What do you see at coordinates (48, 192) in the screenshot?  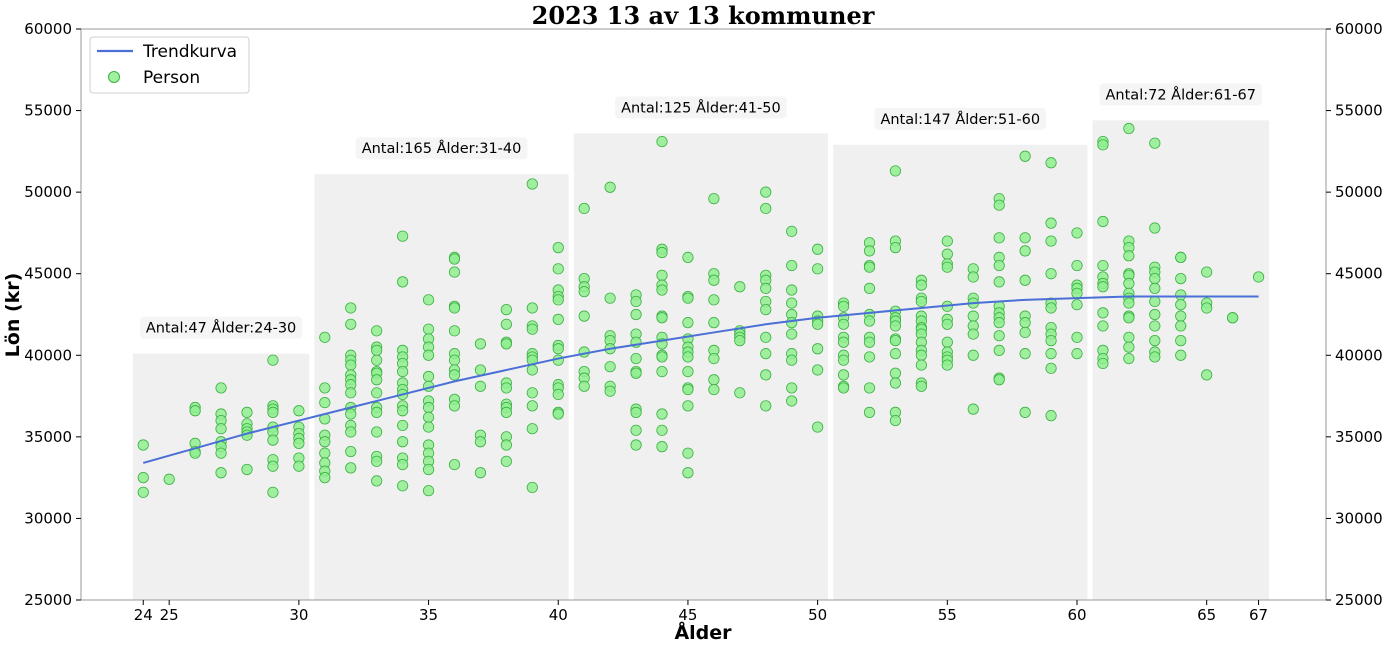 I see `y-tick-label-left: 50000` at bounding box center [48, 192].